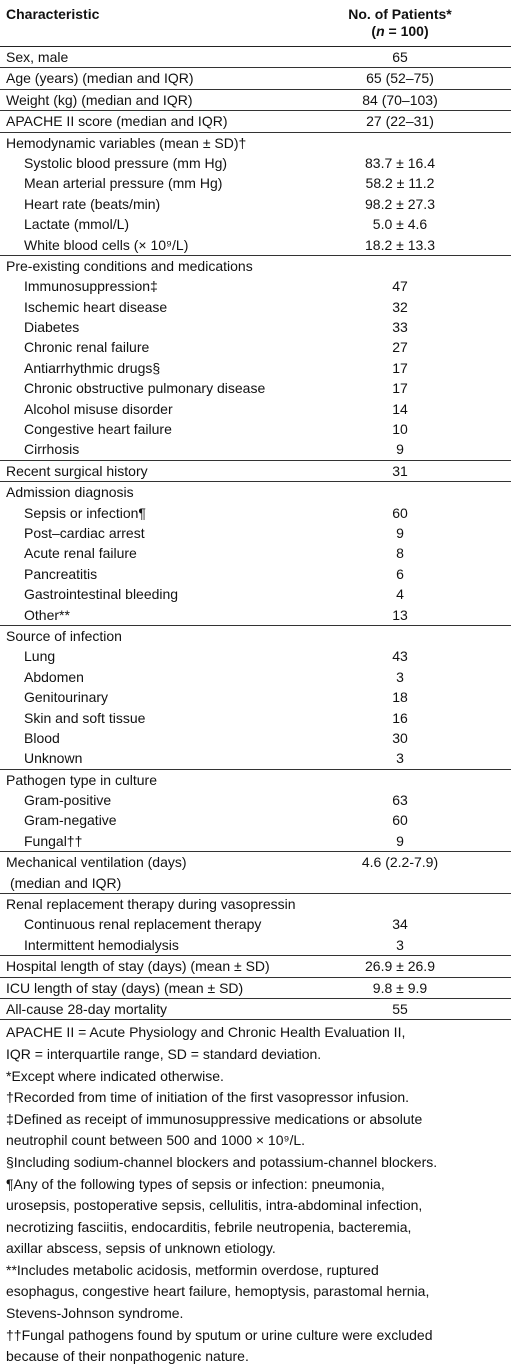  Describe the element at coordinates (255, 945) in the screenshot. I see `table-row: Intermittent hemodialysis 3` at that location.